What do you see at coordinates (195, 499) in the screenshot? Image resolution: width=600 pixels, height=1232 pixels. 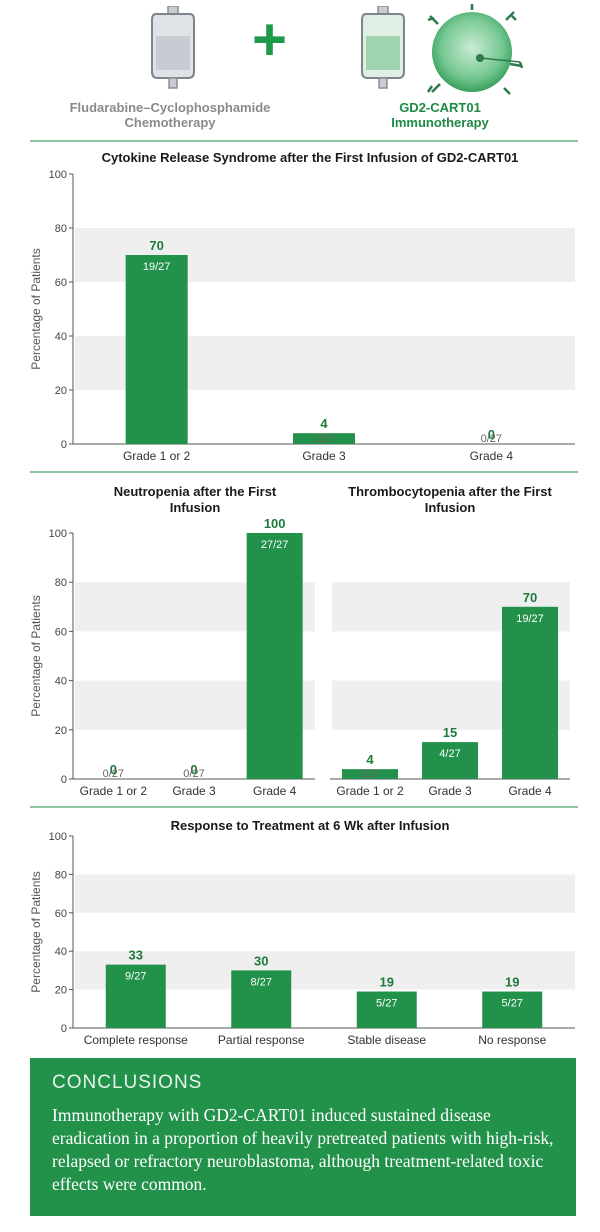 I see `neutropenia-chart-title: Neutropenia after the First Infusion` at bounding box center [195, 499].